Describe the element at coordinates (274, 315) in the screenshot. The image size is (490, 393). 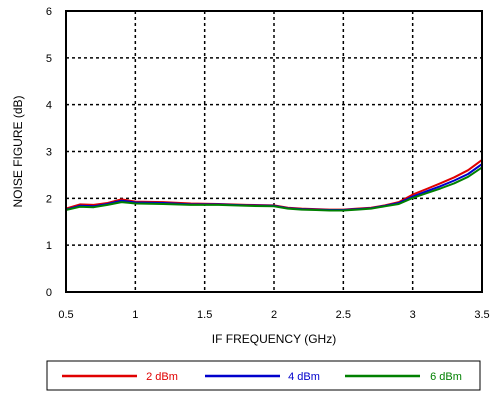
I see `x-tick-label: 2` at that location.